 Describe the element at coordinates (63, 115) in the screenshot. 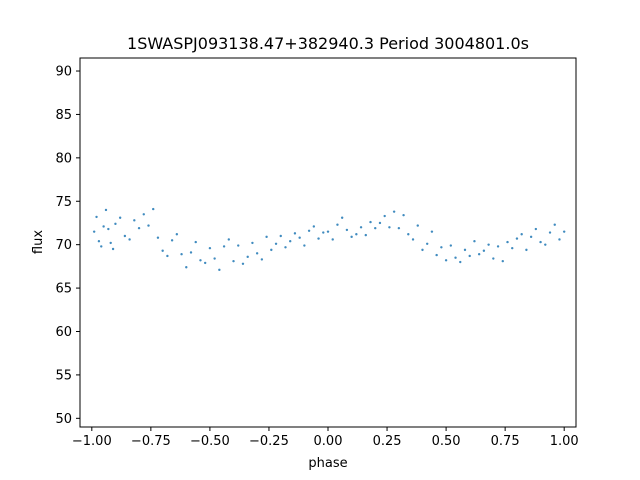

I see `y-tick-label: 85` at that location.